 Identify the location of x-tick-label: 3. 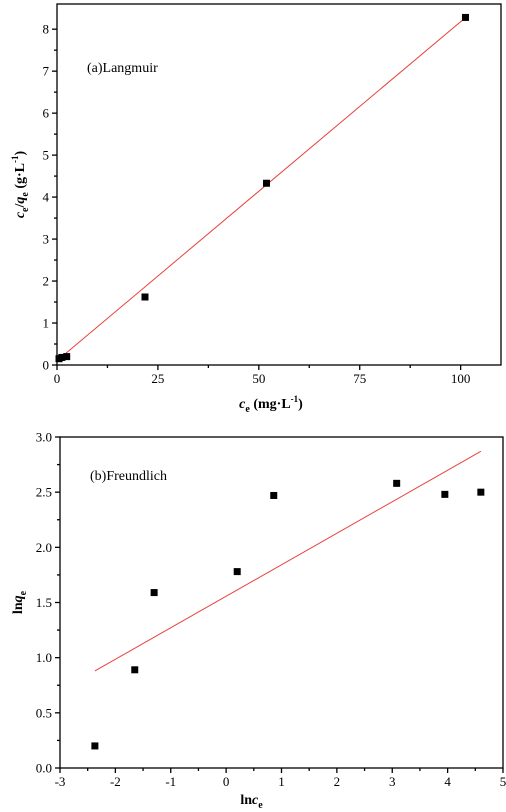
(392, 781).